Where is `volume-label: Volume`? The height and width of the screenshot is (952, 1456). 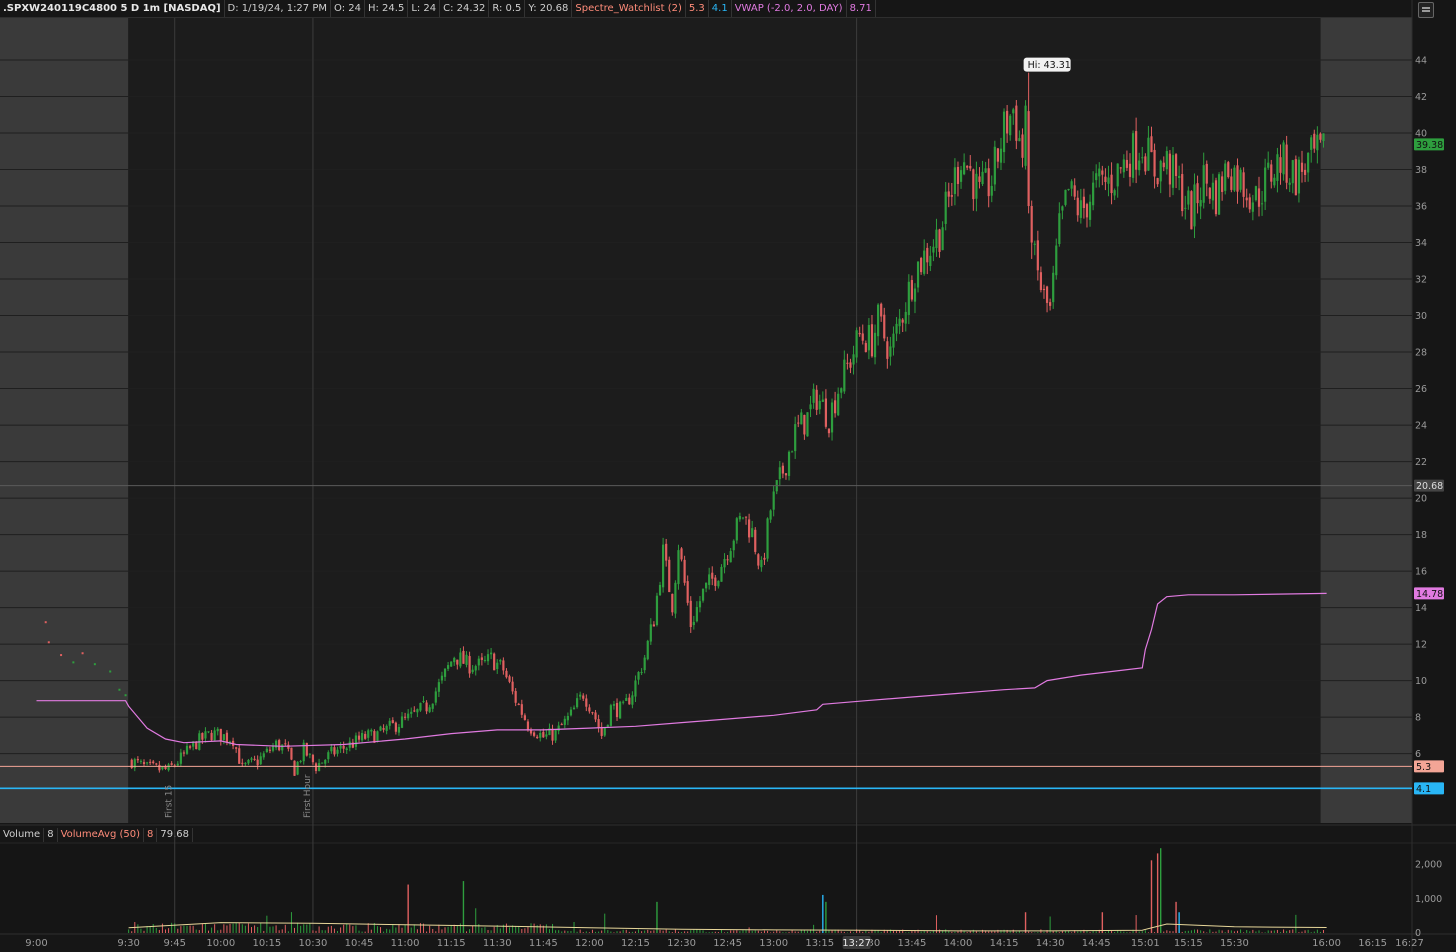
volume-label: Volume is located at coordinates (22, 835).